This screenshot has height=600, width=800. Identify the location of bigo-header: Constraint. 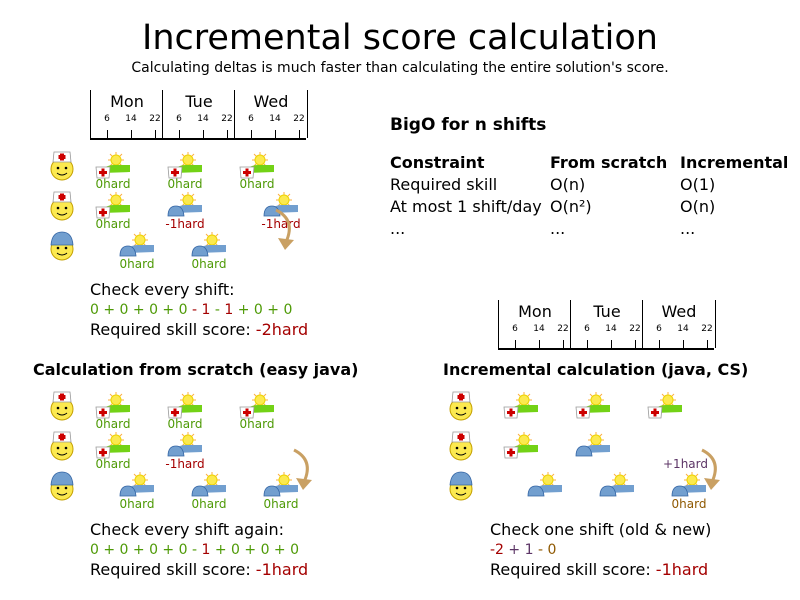
(437, 162).